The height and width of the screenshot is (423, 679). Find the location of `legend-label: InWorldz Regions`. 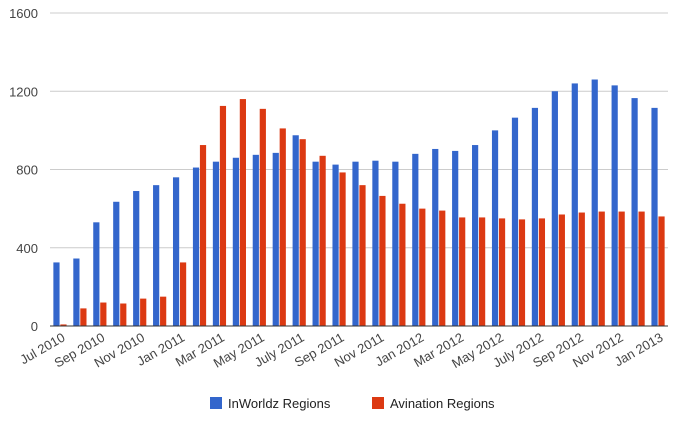

legend-label: InWorldz Regions is located at coordinates (279, 403).